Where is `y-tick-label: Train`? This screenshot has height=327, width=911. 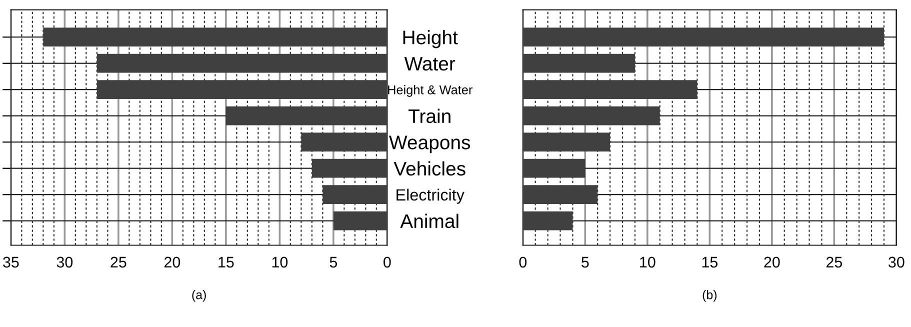 y-tick-label: Train is located at coordinates (429, 116).